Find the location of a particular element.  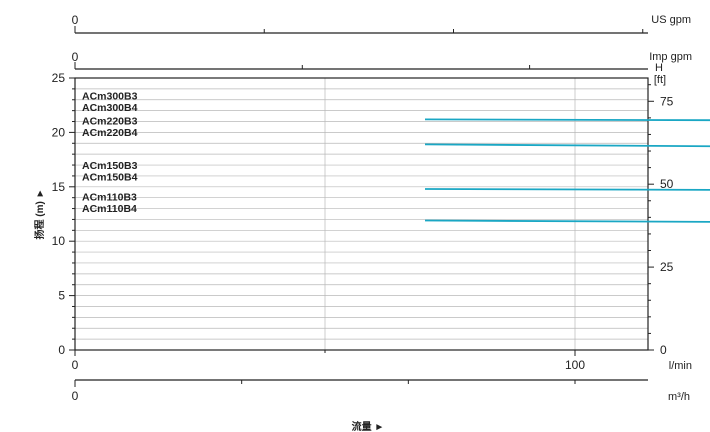

us-gpm-axis-tick-label: 0 is located at coordinates (75, 20).